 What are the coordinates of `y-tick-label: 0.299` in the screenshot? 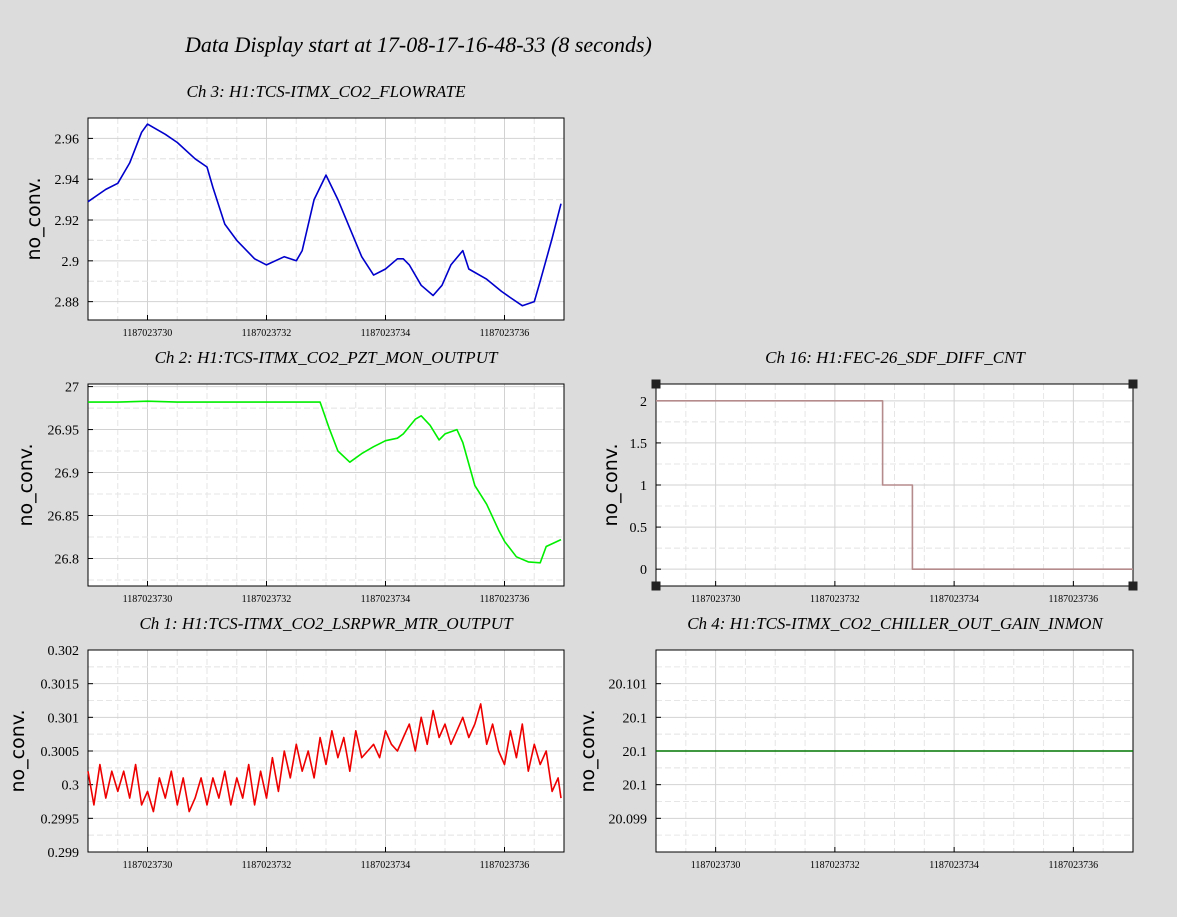 It's located at (64, 853).